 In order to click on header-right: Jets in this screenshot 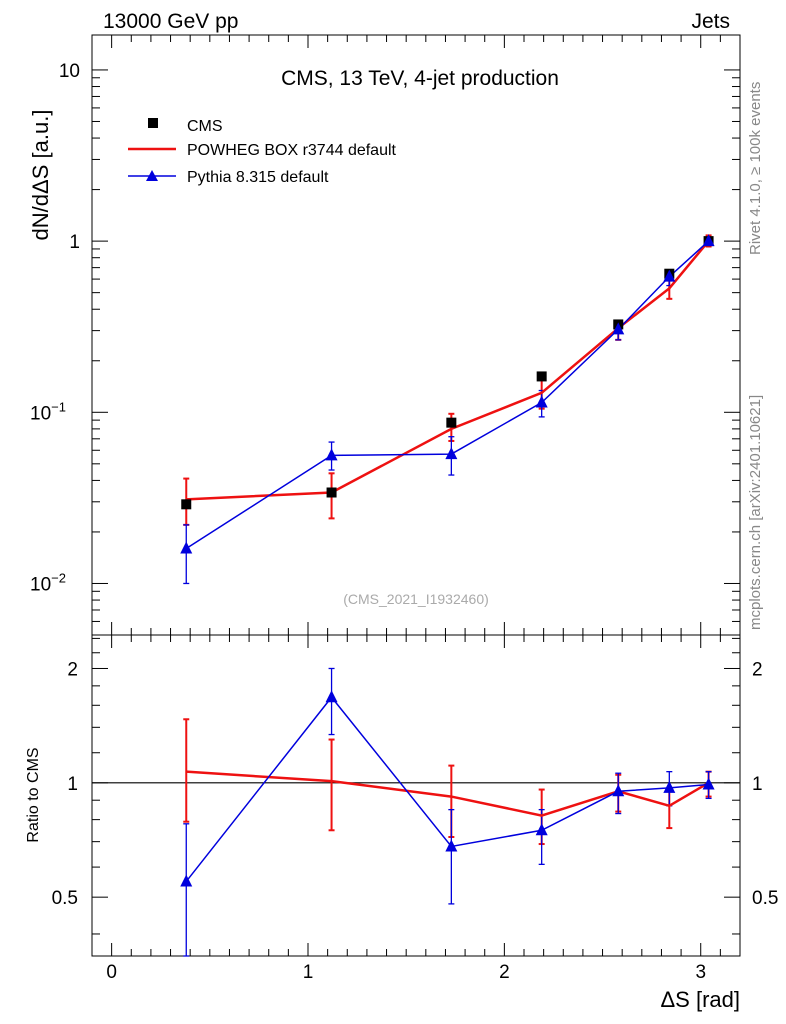, I will do `click(710, 21)`.